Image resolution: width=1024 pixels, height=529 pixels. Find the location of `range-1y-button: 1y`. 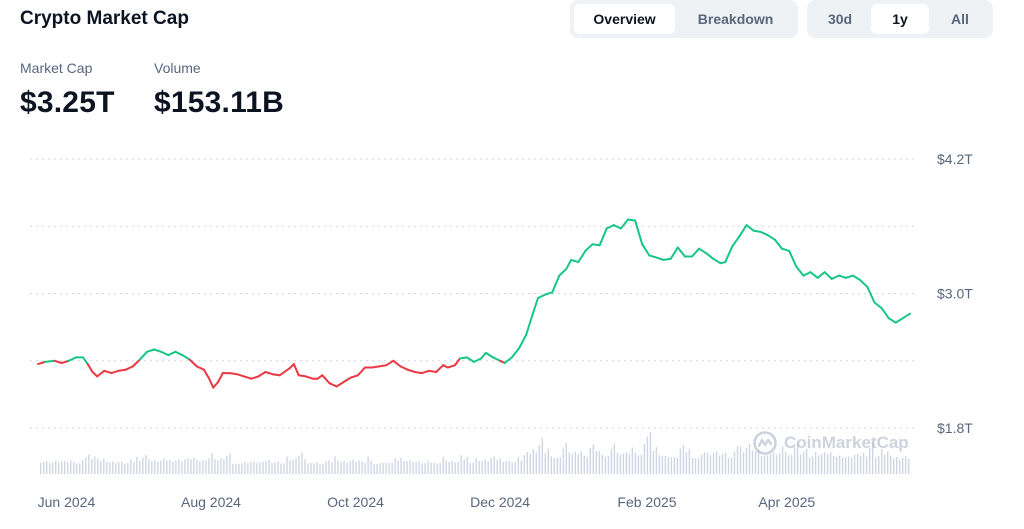

range-1y-button: 1y is located at coordinates (900, 19).